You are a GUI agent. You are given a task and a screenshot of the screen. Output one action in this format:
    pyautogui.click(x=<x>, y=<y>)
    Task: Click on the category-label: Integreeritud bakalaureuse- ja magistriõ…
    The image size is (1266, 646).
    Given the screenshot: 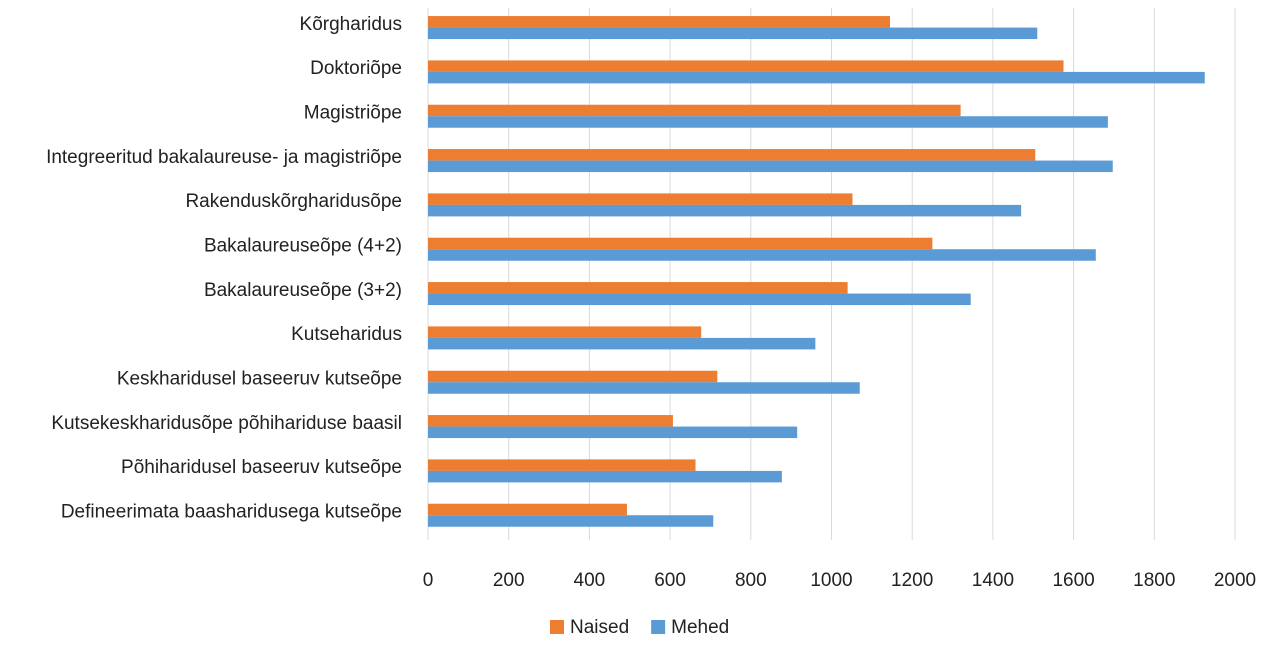 What is the action you would take?
    pyautogui.click(x=224, y=157)
    